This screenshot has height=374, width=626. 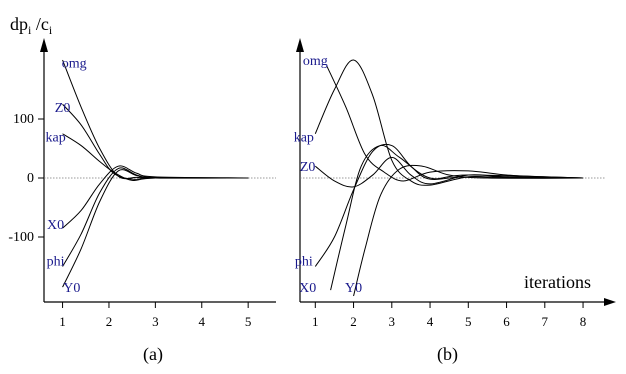 What do you see at coordinates (21, 237) in the screenshot?
I see `y-tick-label: -100` at bounding box center [21, 237].